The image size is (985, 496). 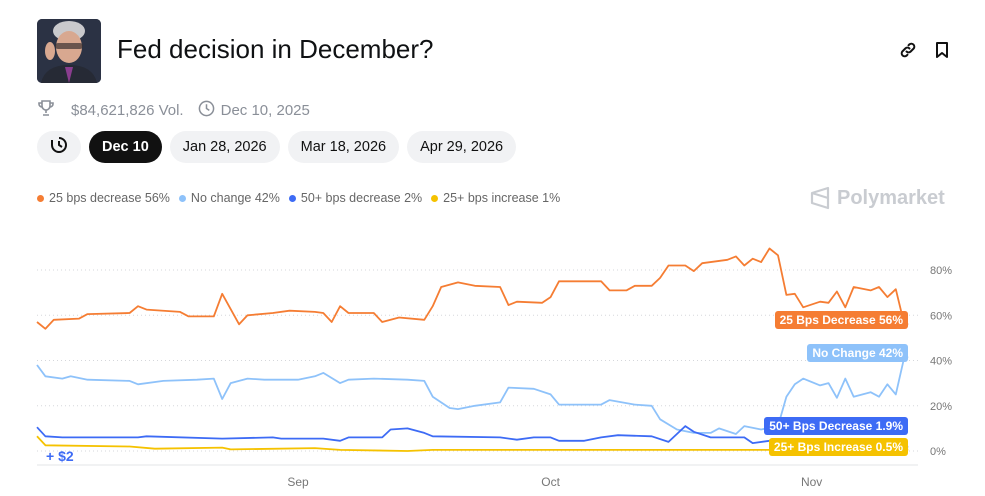 What do you see at coordinates (103, 198) in the screenshot?
I see `legend-item: 25 bps decrease 56%` at bounding box center [103, 198].